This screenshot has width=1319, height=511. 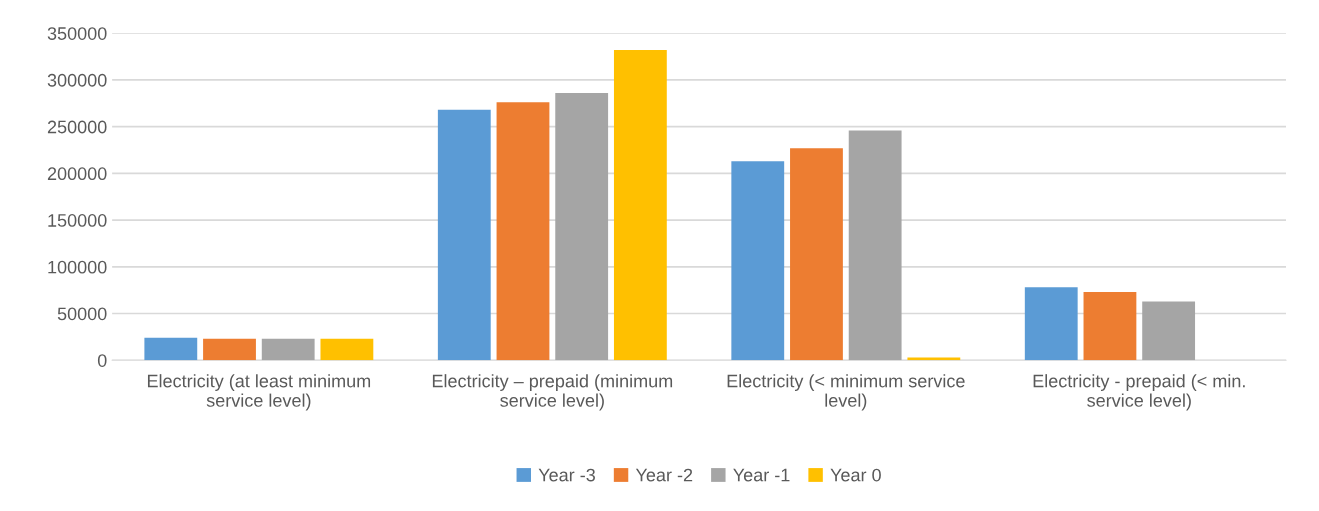 I want to click on x-tick-label: Electricity (at least minimum service level), so click(x=259, y=392).